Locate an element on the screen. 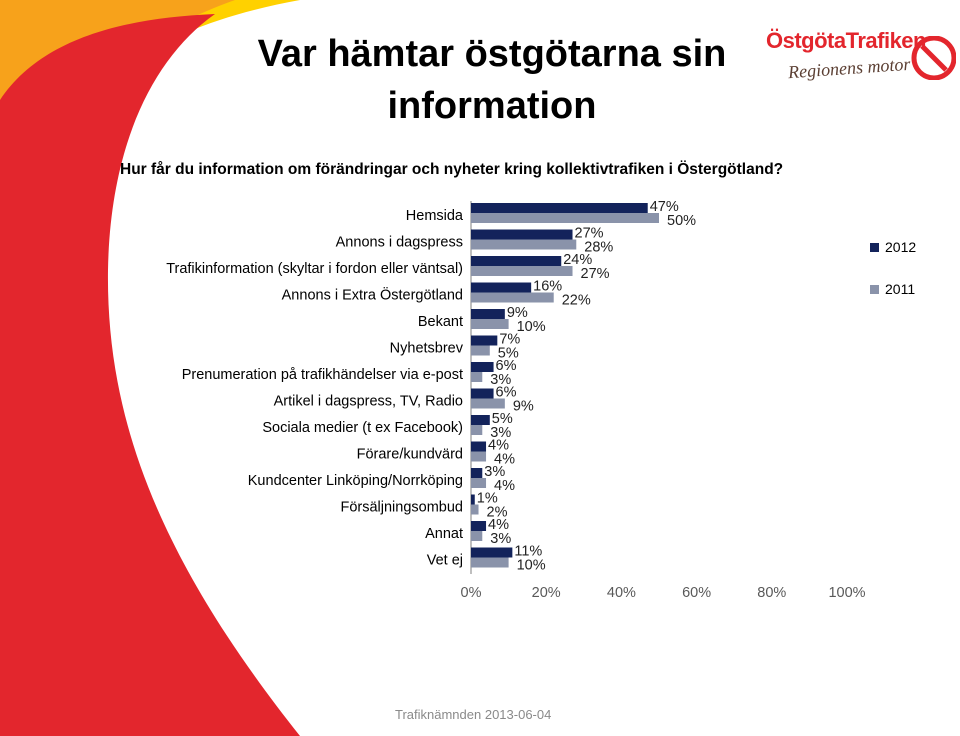 Image resolution: width=960 pixels, height=736 pixels. data-label-2011: 2% is located at coordinates (497, 513).